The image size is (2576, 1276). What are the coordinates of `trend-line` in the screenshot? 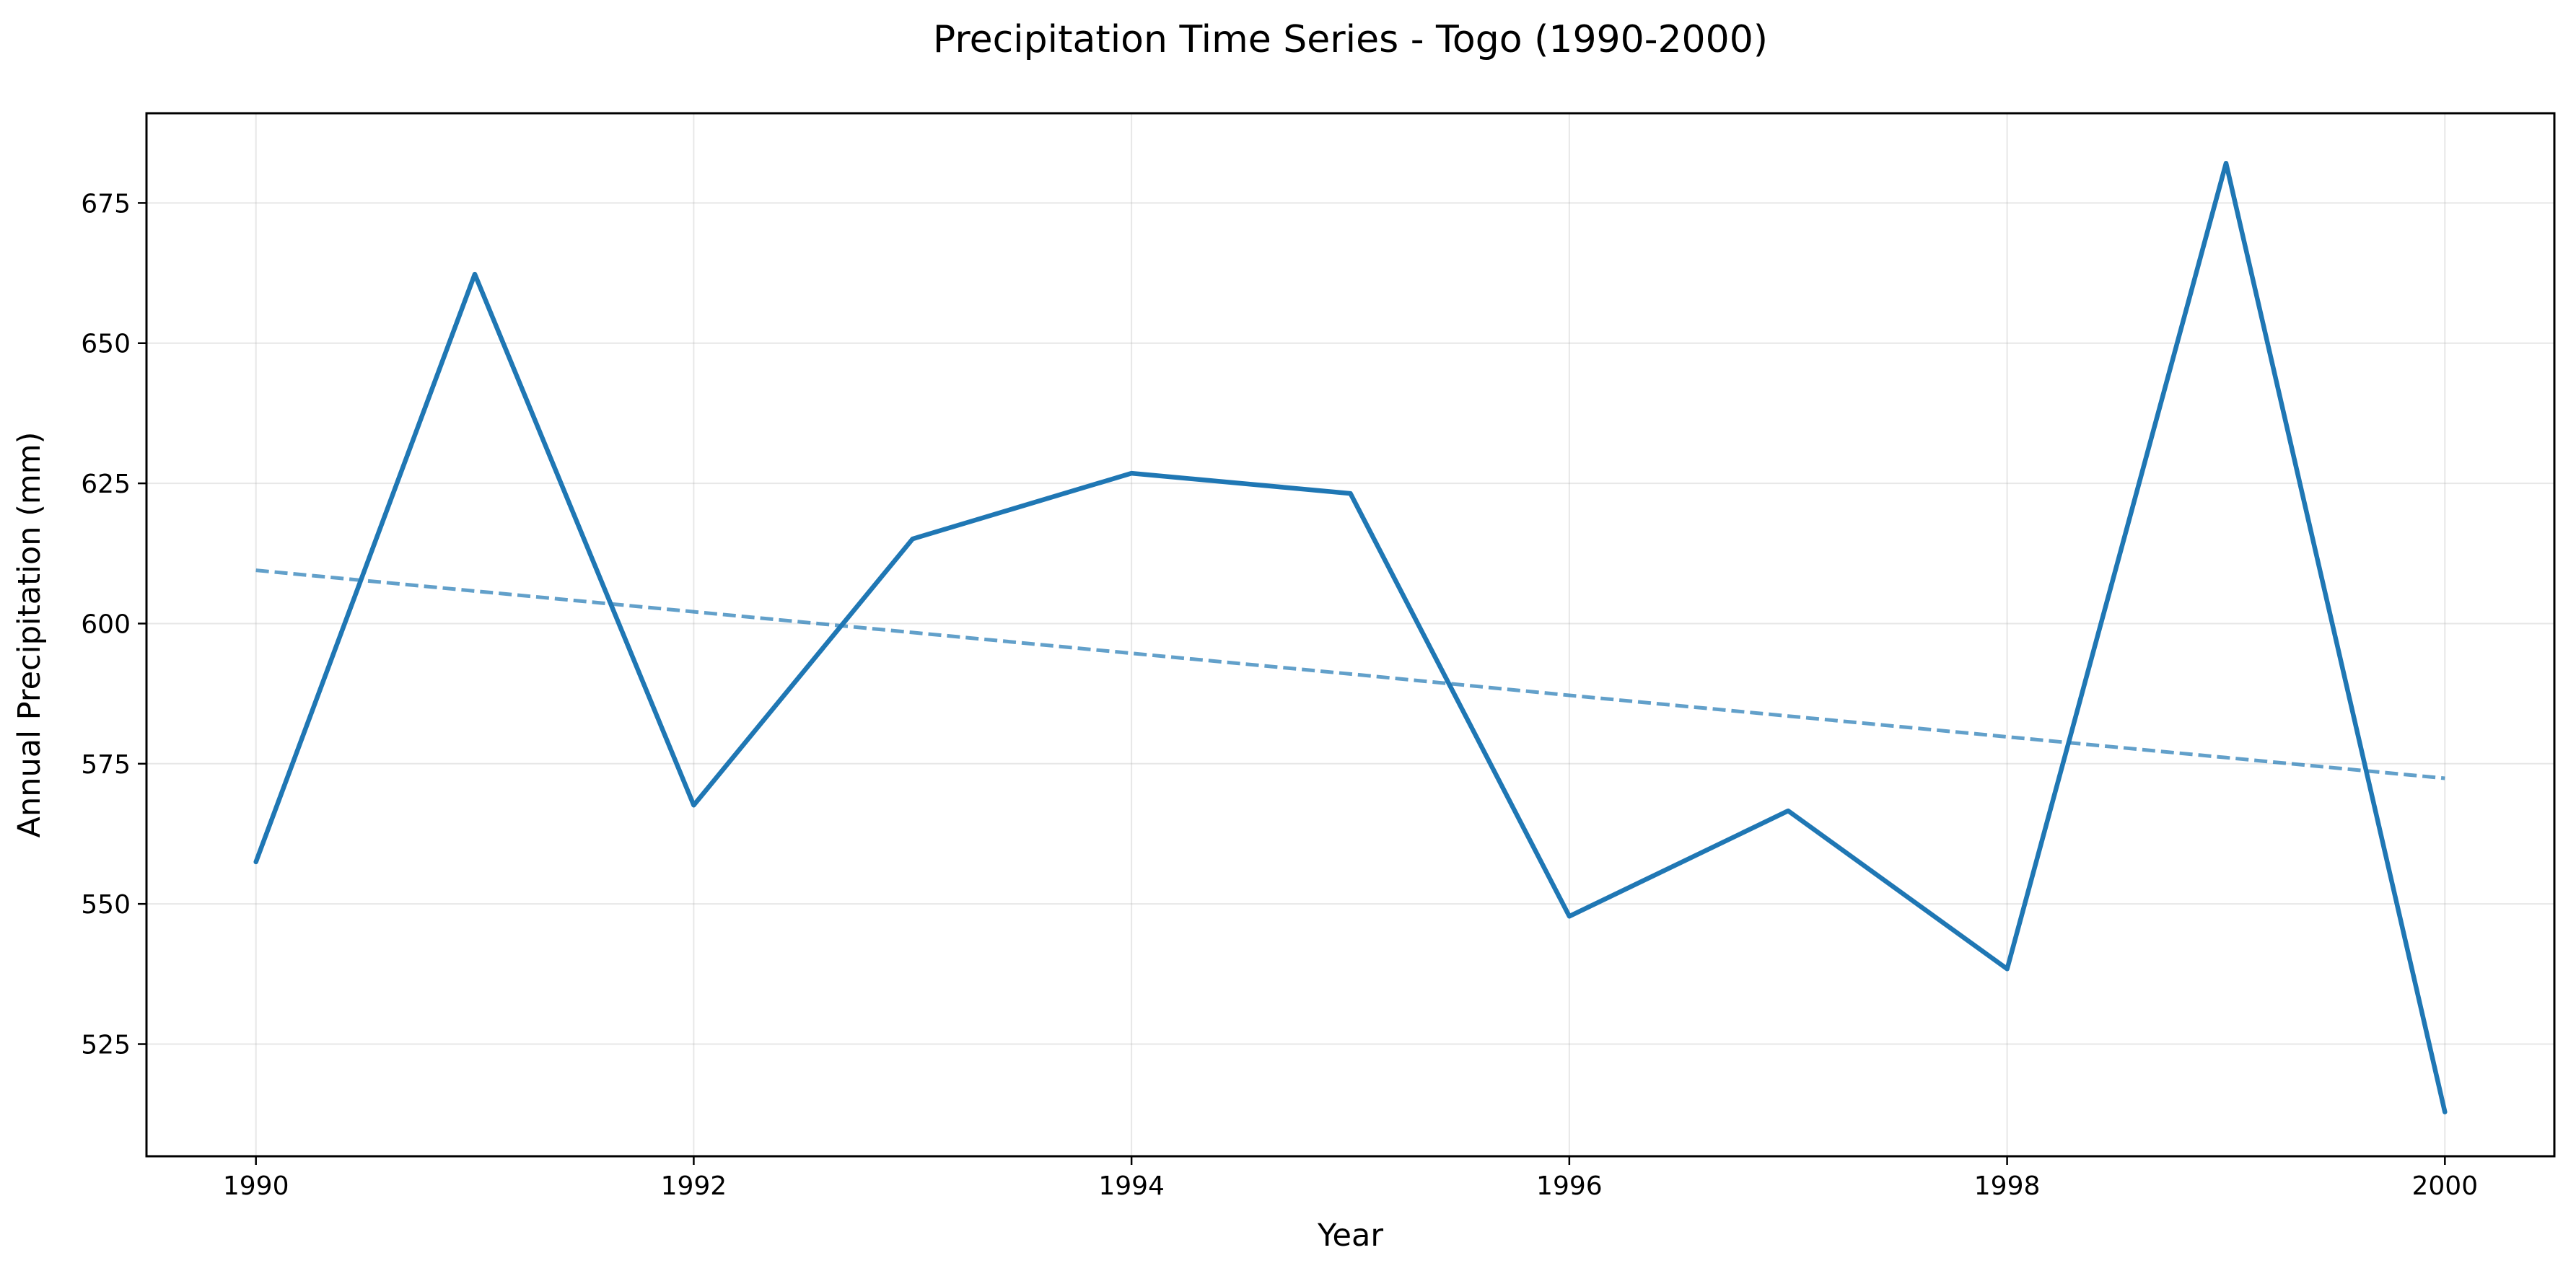 It's located at (1350, 674).